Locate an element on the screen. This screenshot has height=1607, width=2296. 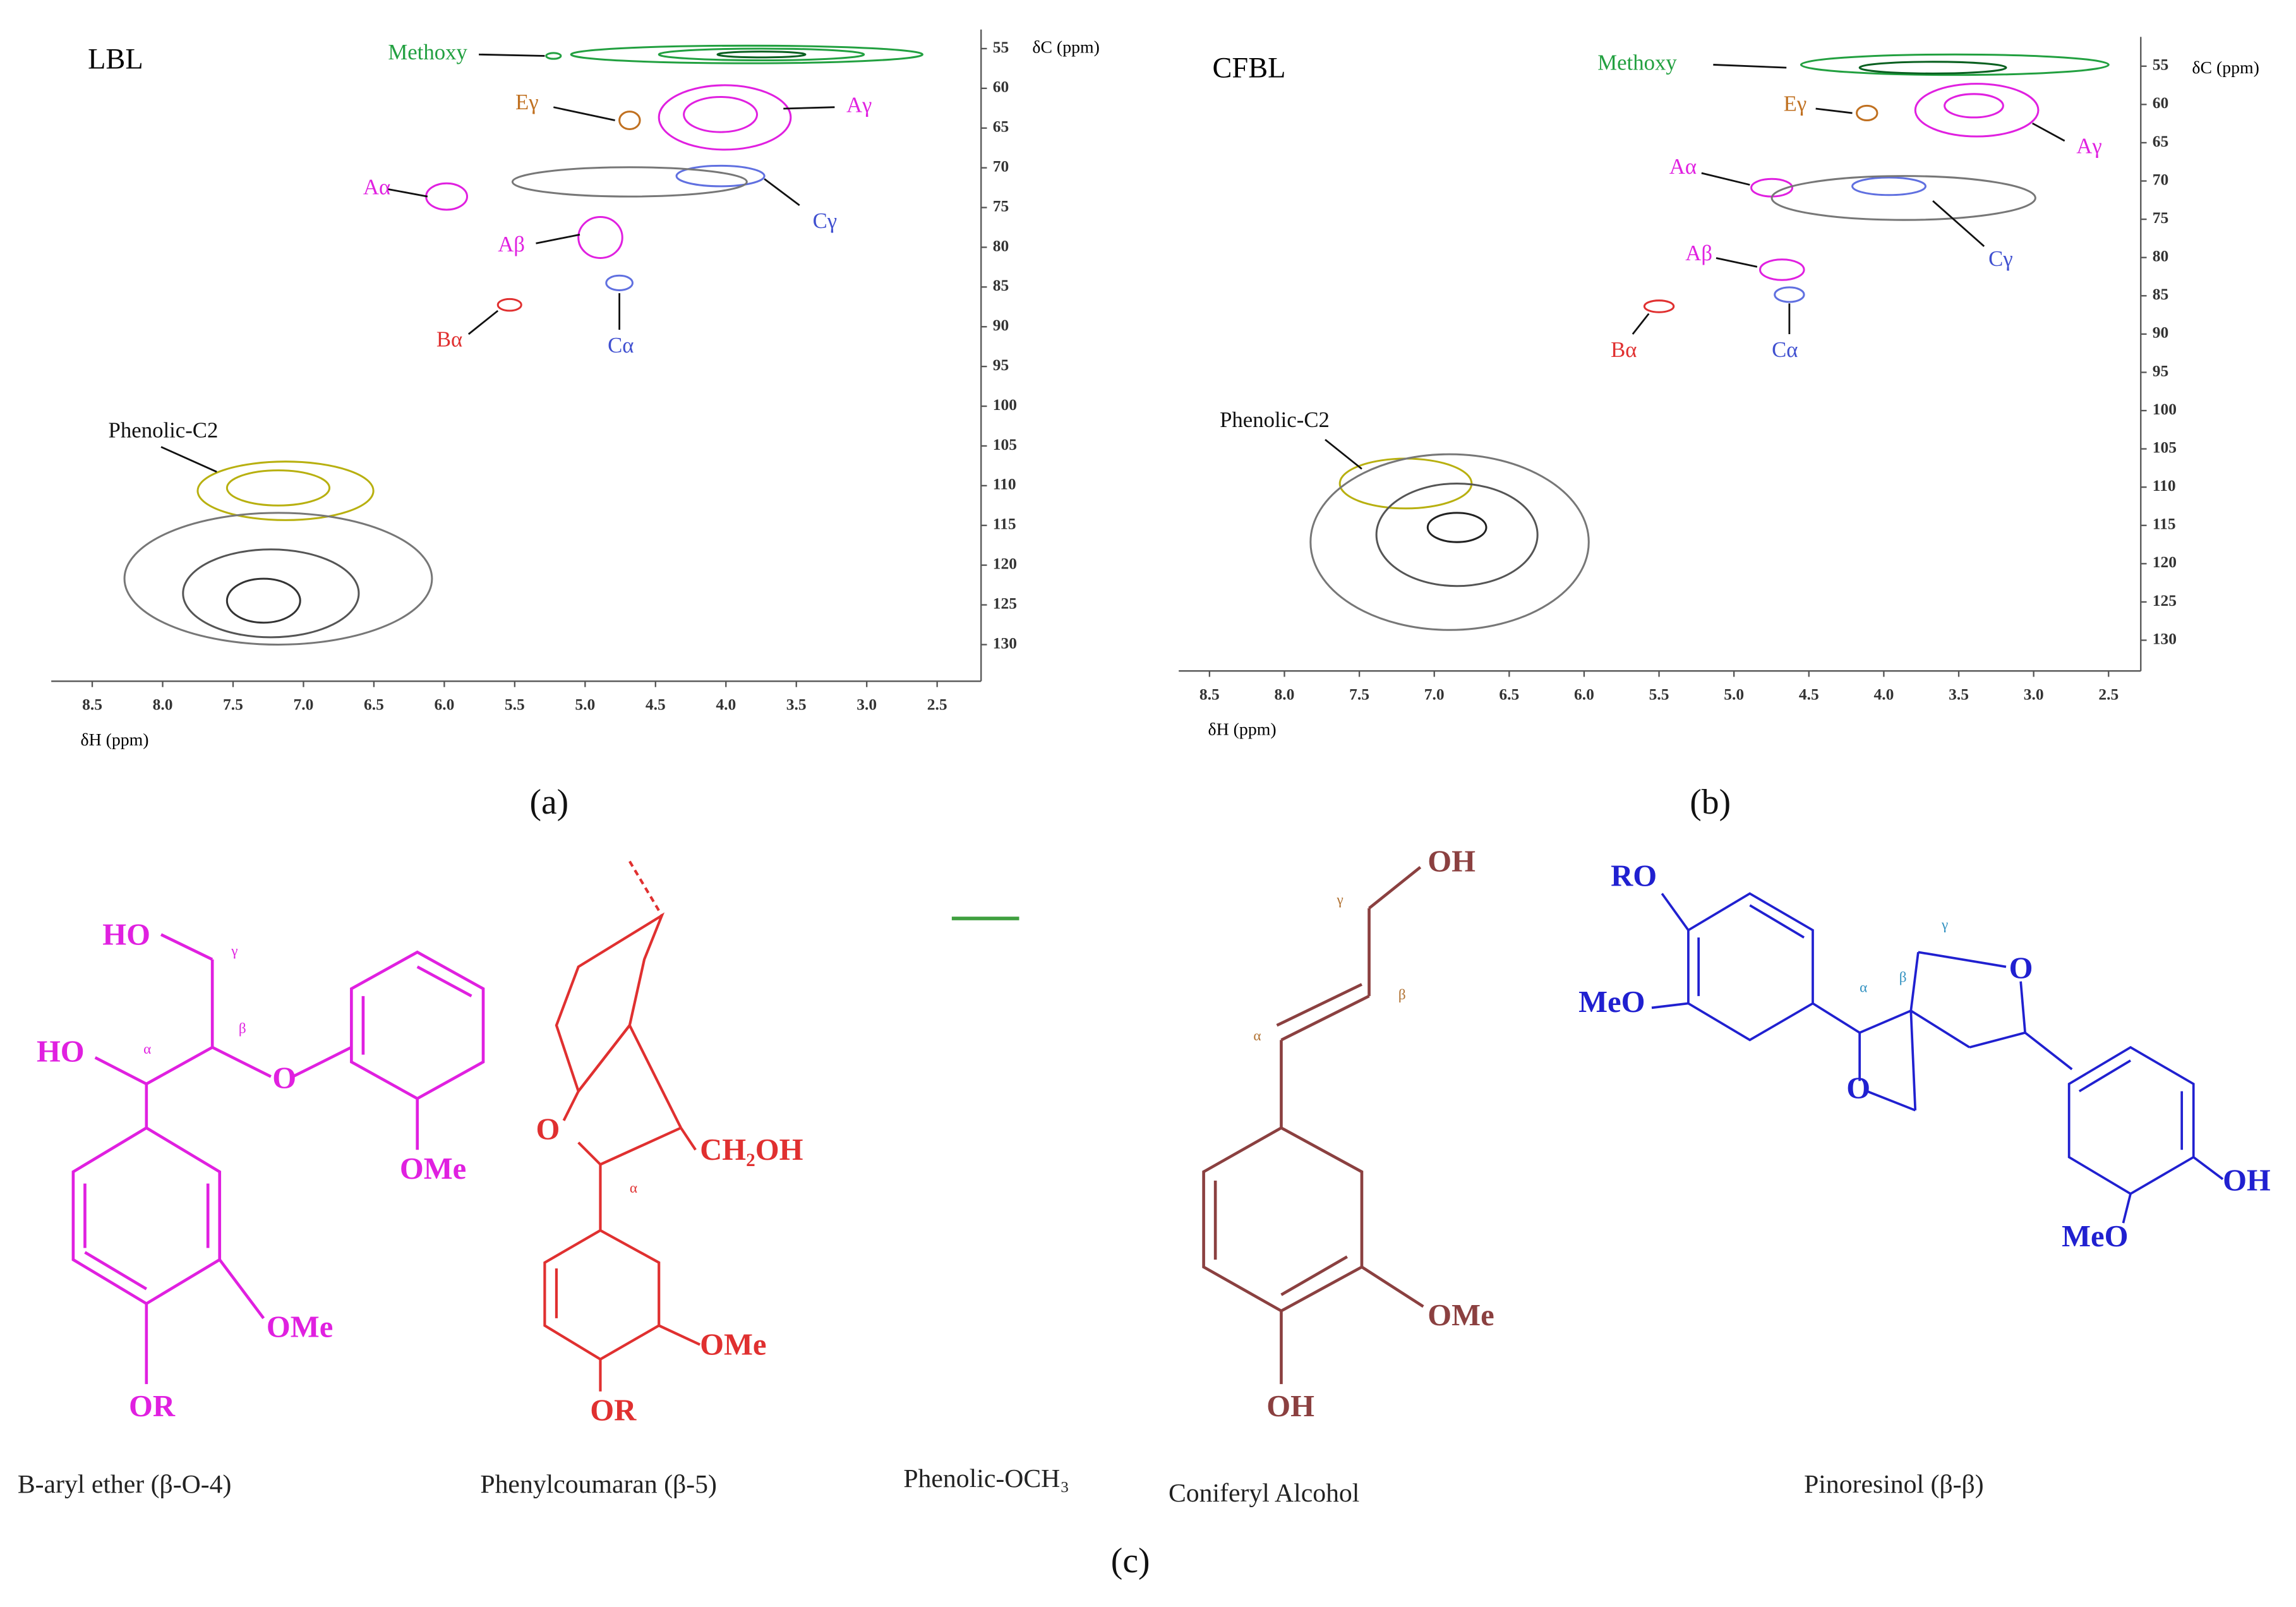
y-tick-label: 105 is located at coordinates (1005, 444).